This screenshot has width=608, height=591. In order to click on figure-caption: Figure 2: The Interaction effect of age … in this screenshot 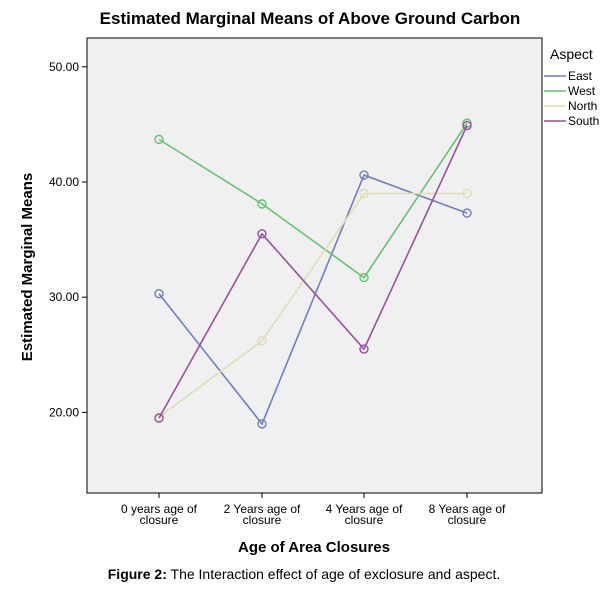, I will do `click(304, 574)`.